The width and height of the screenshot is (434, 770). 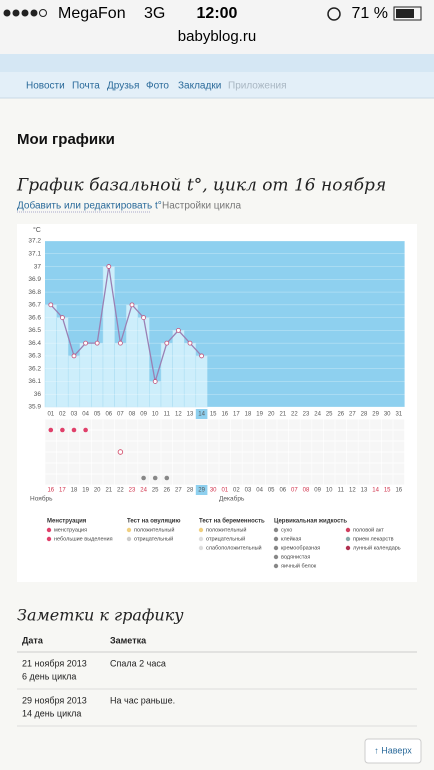 I want to click on nav-tab: Приложения, so click(x=257, y=86).